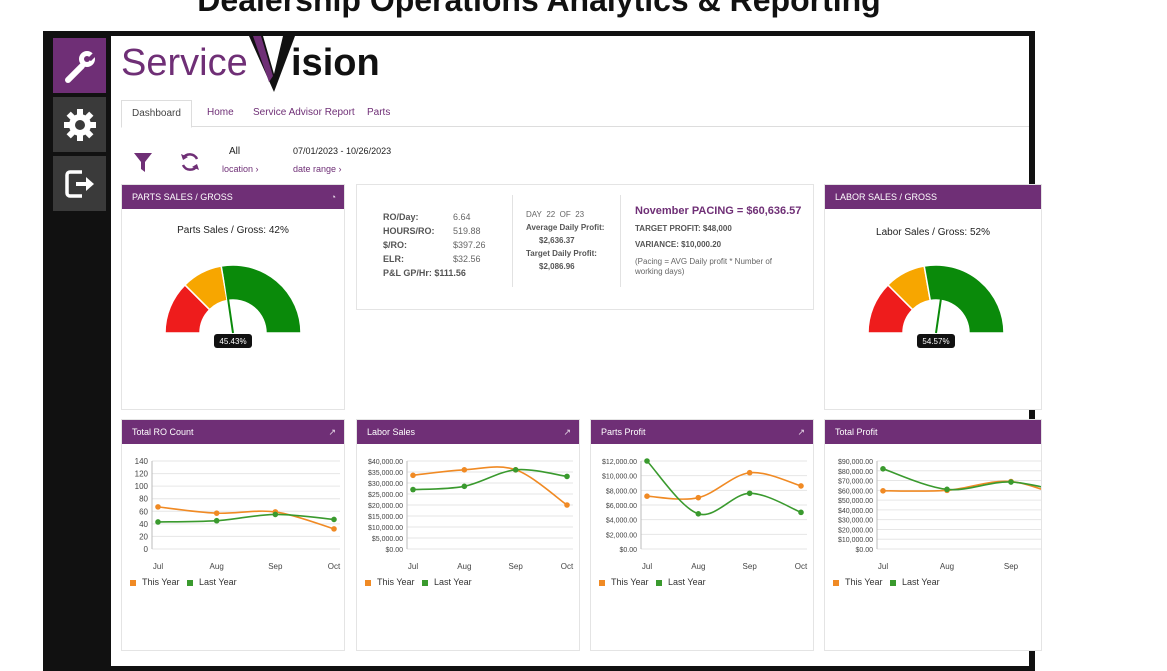 This screenshot has height=671, width=1167. Describe the element at coordinates (936, 306) in the screenshot. I see `labor-gauge: 54.57%` at that location.